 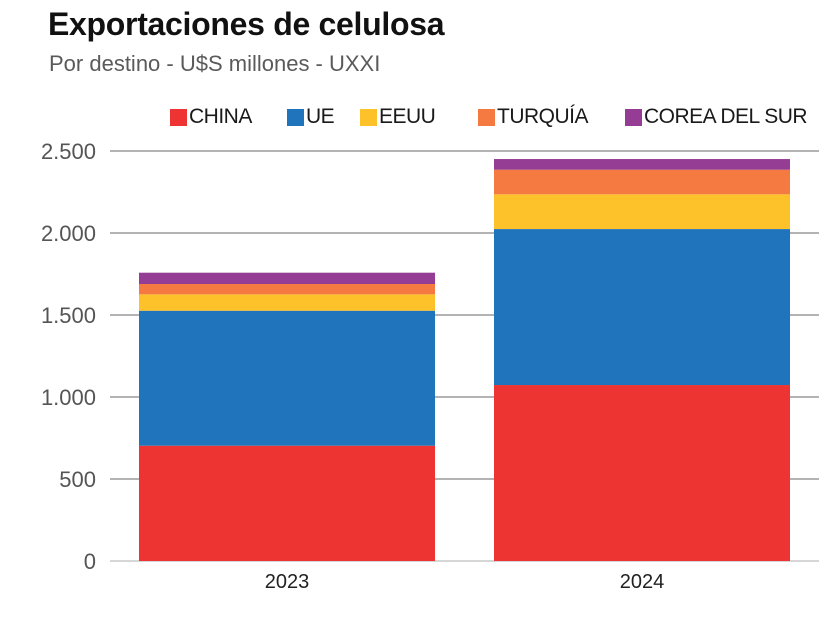 I want to click on bar-segment-2023-china, so click(x=287, y=503).